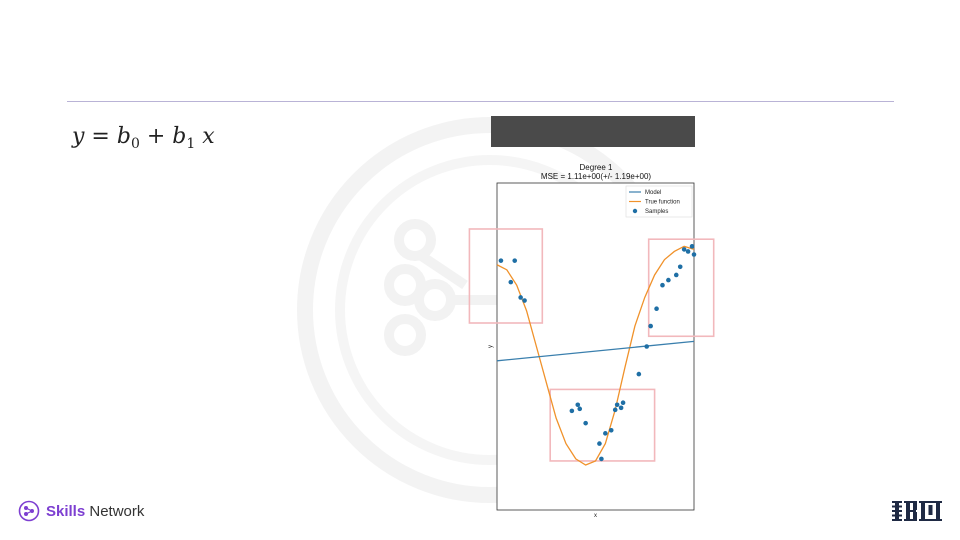 This screenshot has width=960, height=540. Describe the element at coordinates (179, 136) in the screenshot. I see `equation-b1: b` at that location.